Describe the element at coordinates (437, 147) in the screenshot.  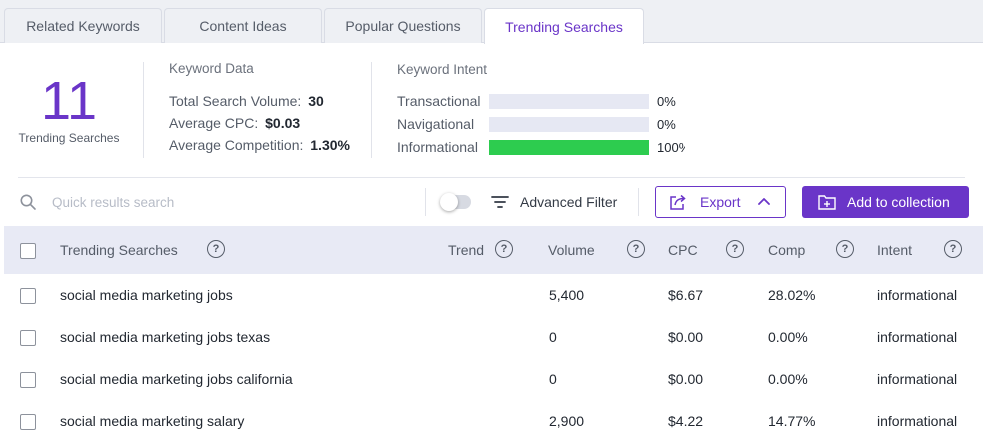
I see `intent-label-informational: Informational` at that location.